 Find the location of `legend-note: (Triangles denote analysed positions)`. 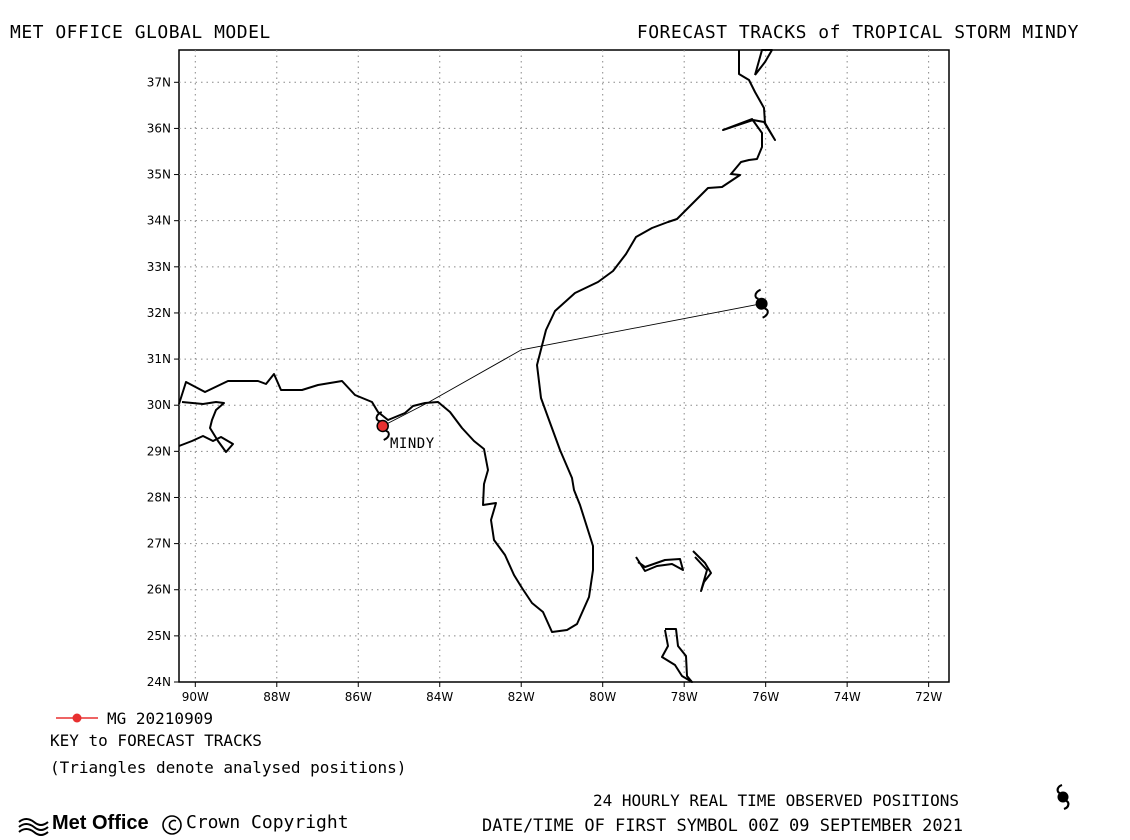

legend-note: (Triangles denote analysed positions) is located at coordinates (228, 767).